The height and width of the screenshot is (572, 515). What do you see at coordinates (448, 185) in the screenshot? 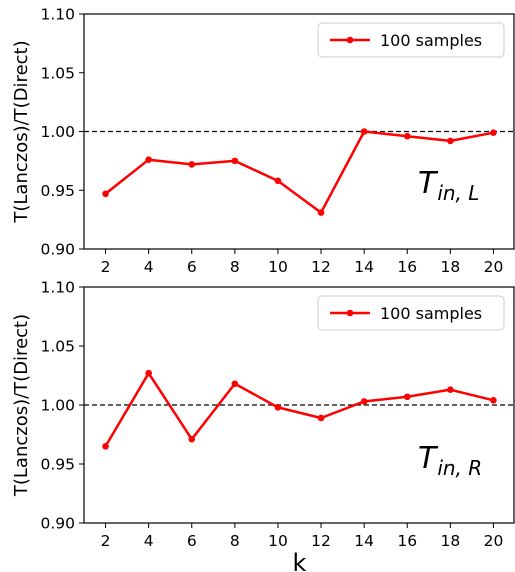
I see `panel-annotation: Tin, L` at bounding box center [448, 185].